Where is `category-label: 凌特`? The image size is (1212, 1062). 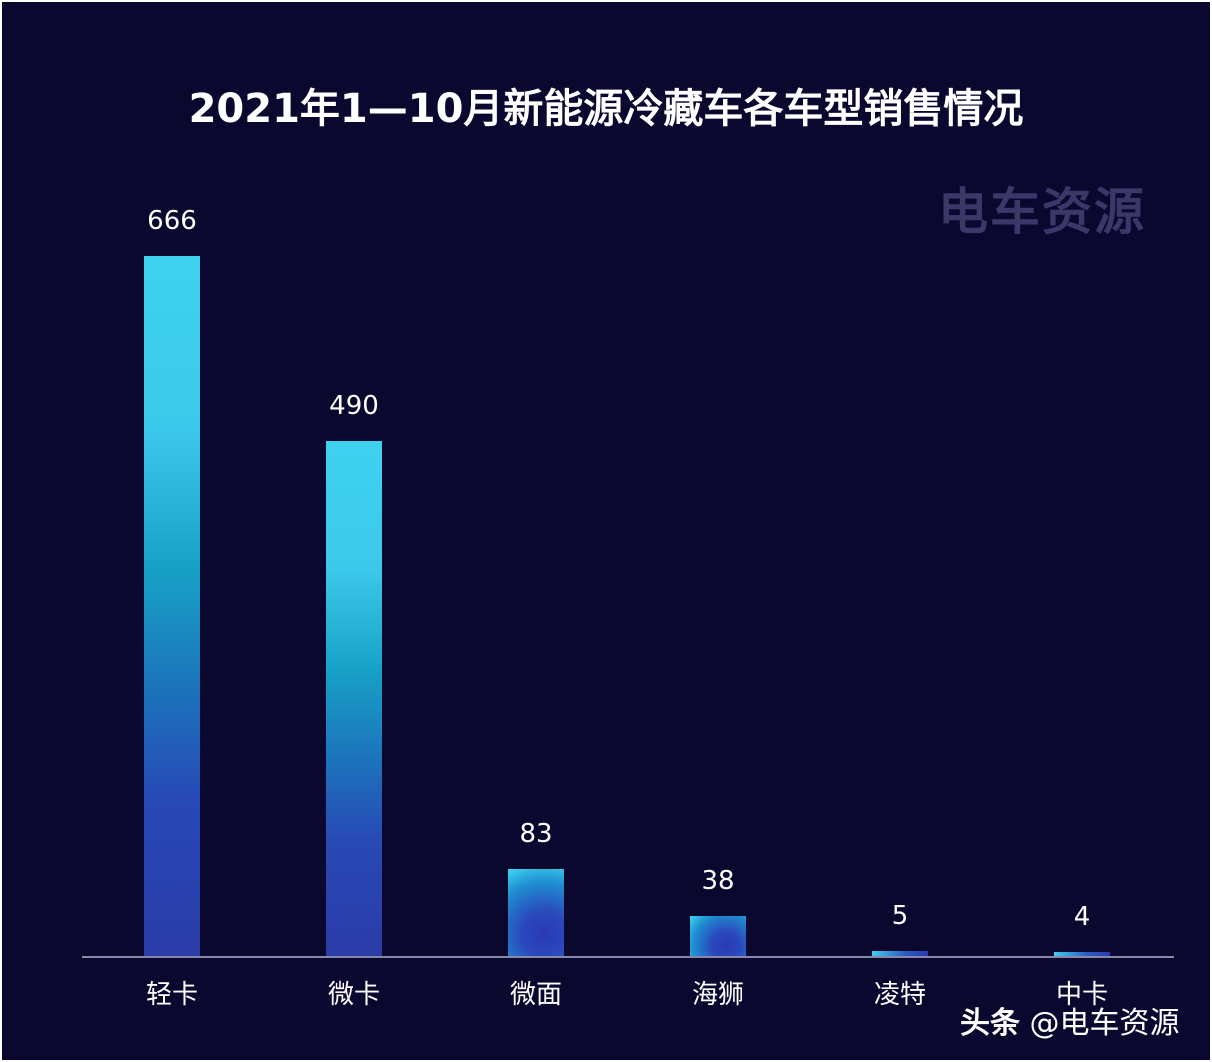 category-label: 凌特 is located at coordinates (899, 995).